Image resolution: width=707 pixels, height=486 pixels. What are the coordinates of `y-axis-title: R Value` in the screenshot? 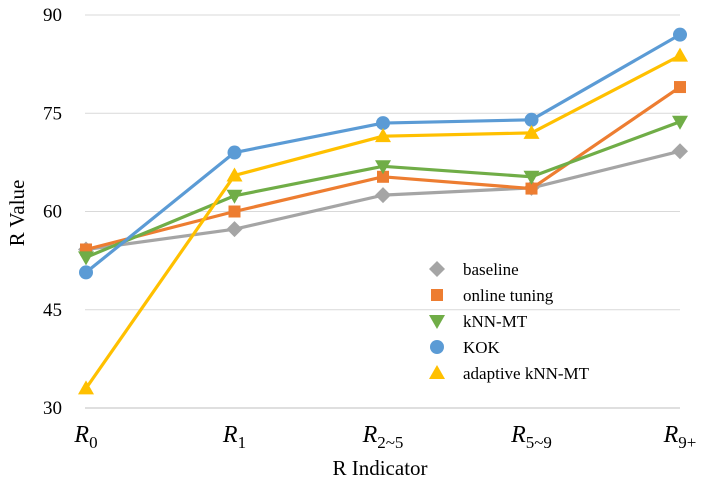 It's located at (17, 213).